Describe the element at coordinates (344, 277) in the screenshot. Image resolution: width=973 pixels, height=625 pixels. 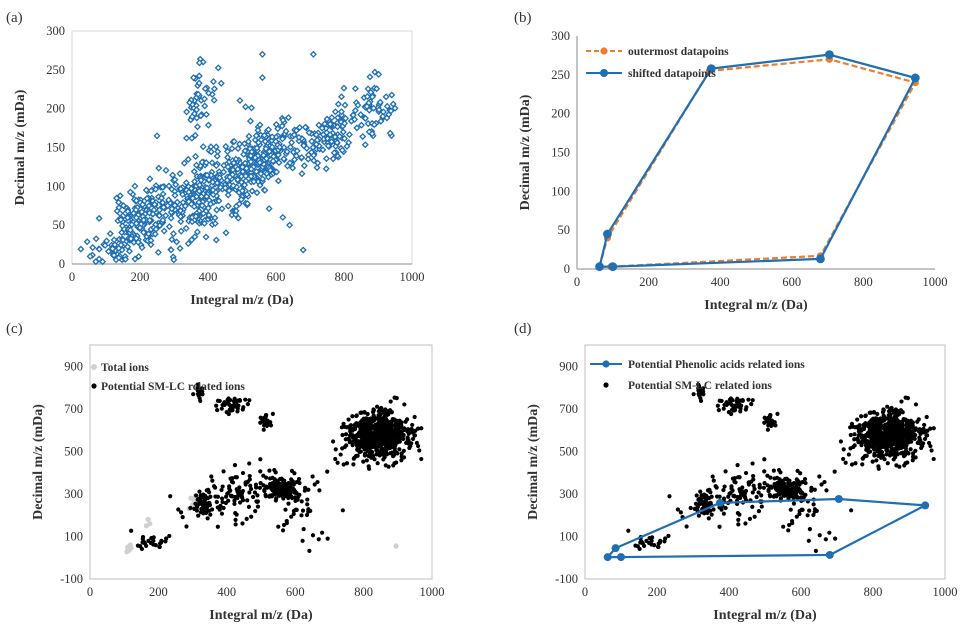
I see `a-x-tick-label: 800` at that location.